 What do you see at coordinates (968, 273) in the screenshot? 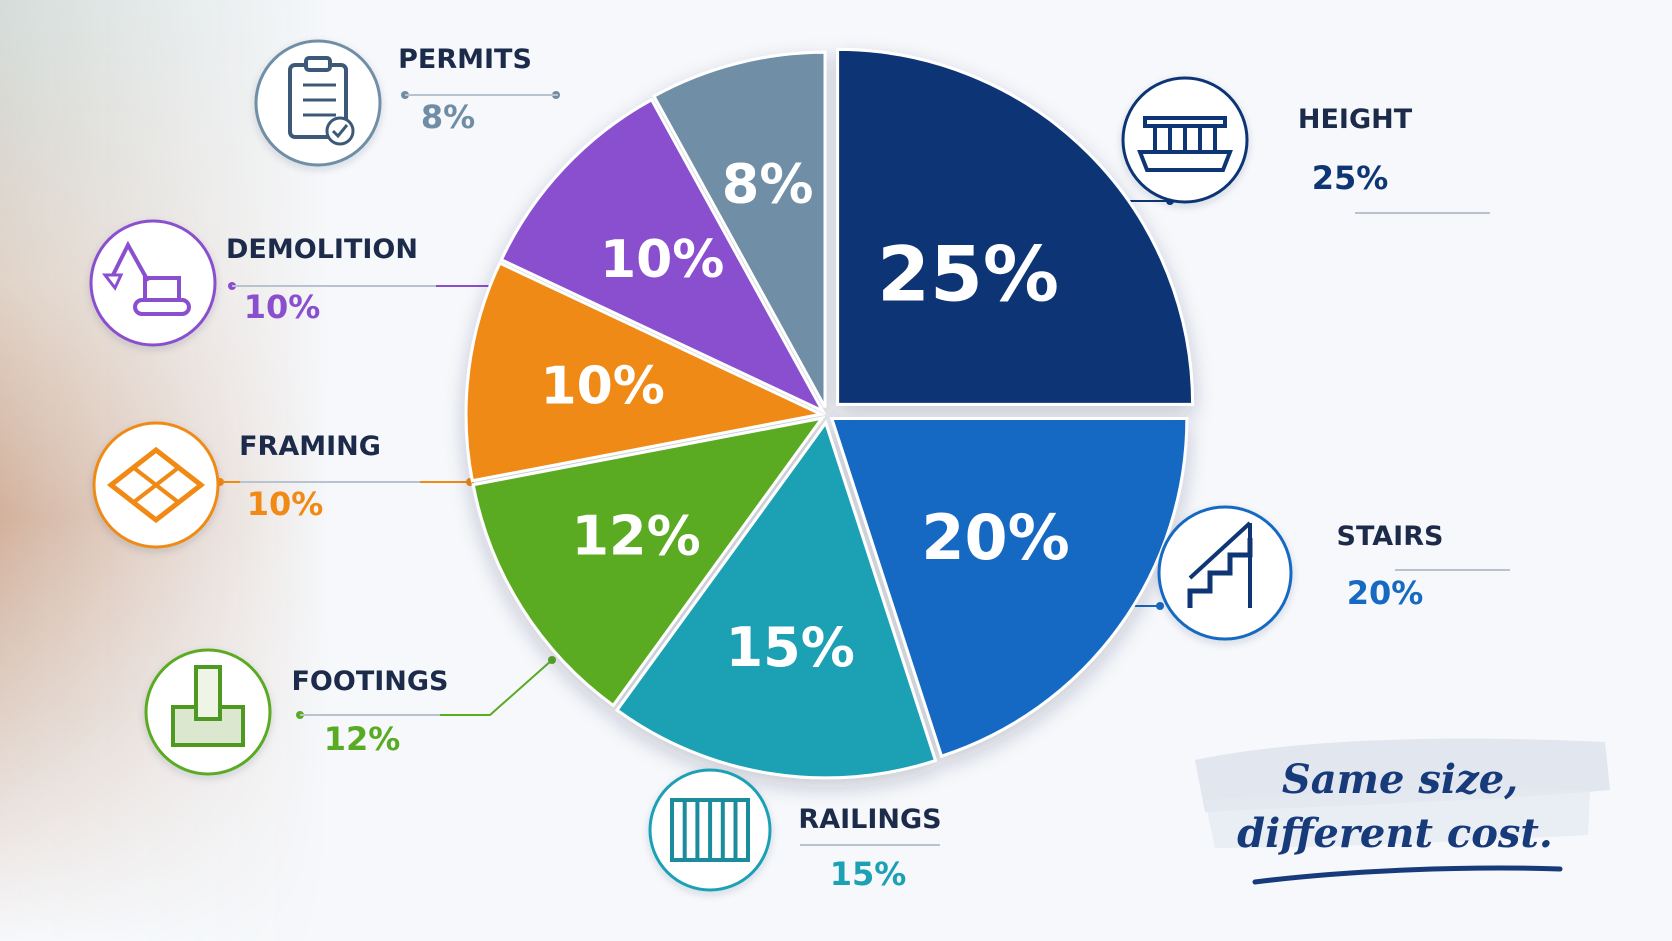
I see `slice-label-height: 25%` at bounding box center [968, 273].